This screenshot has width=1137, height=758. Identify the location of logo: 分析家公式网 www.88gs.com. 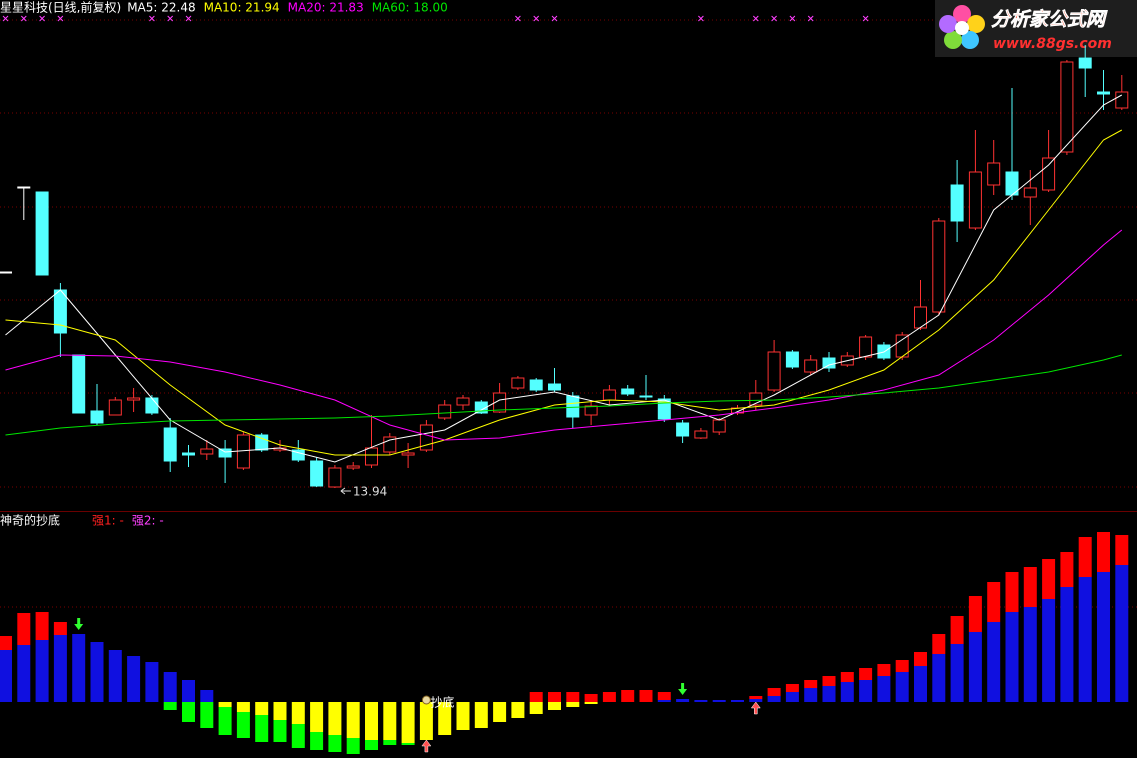
(1036, 28).